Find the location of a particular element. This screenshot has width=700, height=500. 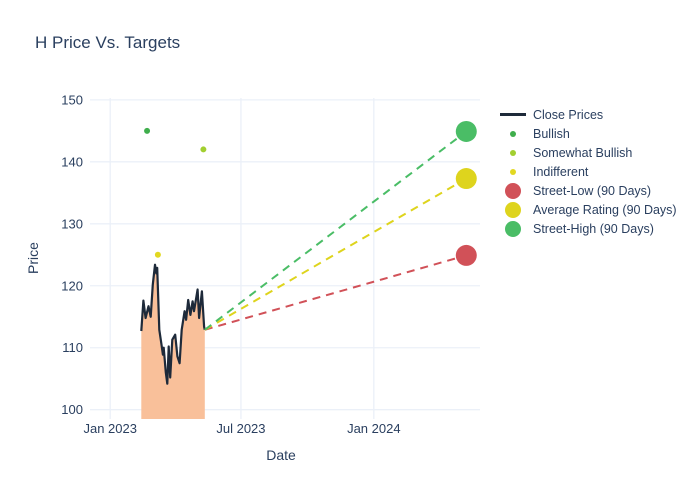

legend-swatch-somewhat-bullish is located at coordinates (513, 152).